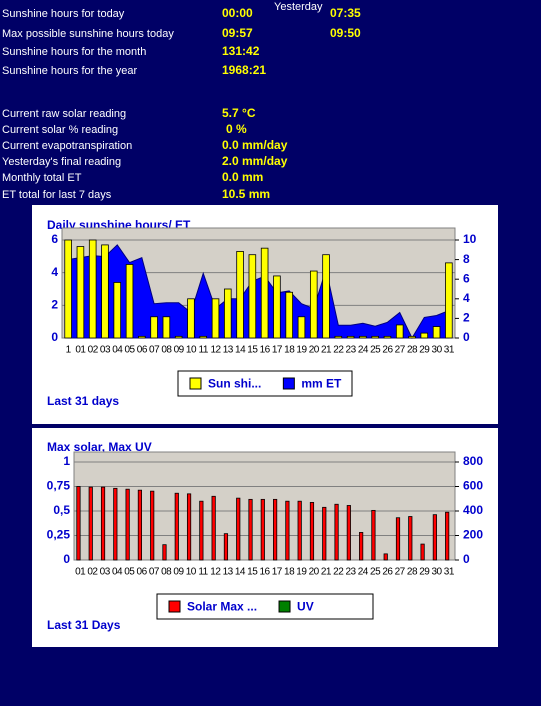 This screenshot has height=706, width=541. What do you see at coordinates (246, 194) in the screenshot?
I see `stat-value: 10.5 mm` at bounding box center [246, 194].